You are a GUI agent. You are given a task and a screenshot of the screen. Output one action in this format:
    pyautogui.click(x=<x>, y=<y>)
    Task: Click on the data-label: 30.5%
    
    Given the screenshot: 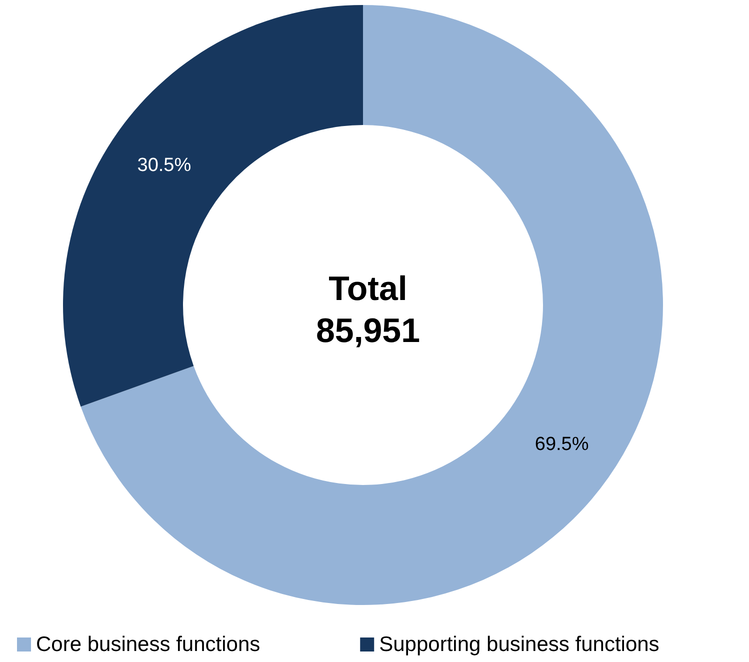 What is the action you would take?
    pyautogui.click(x=164, y=165)
    